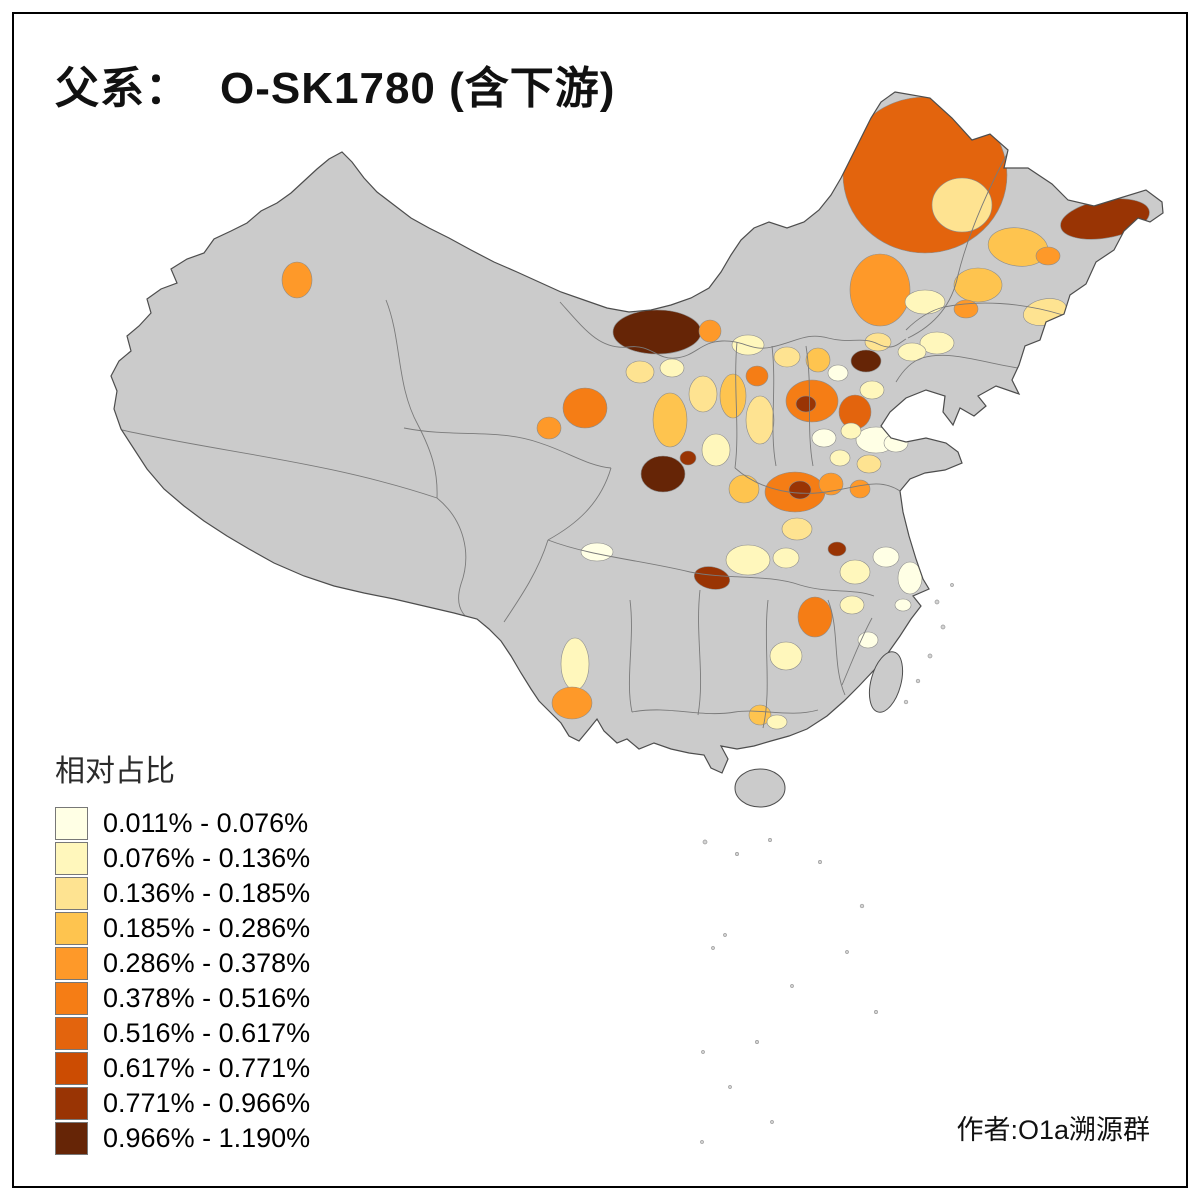 This screenshot has height=1200, width=1200. Describe the element at coordinates (827, 863) in the screenshot. I see `small-islands` at that location.